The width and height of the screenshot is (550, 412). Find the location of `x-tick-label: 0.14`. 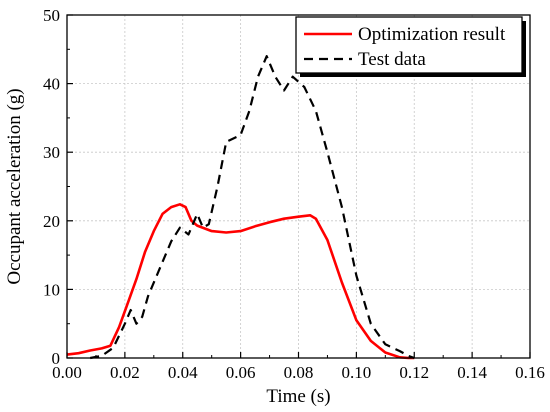

x-tick-label: 0.14 is located at coordinates (472, 372).